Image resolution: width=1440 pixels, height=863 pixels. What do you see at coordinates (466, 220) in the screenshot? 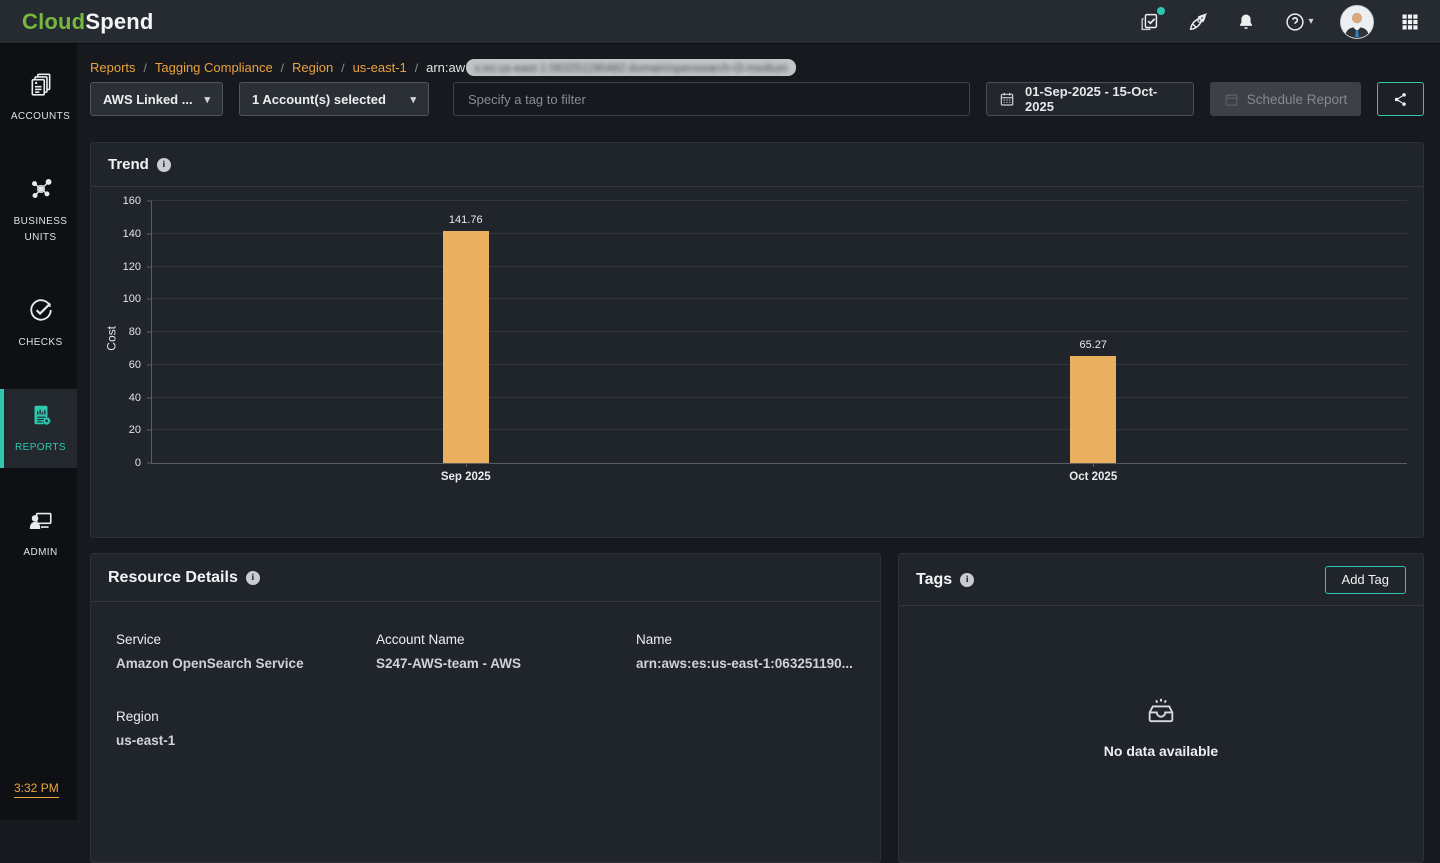
I see `bar-value-label: 141.76` at bounding box center [466, 220].